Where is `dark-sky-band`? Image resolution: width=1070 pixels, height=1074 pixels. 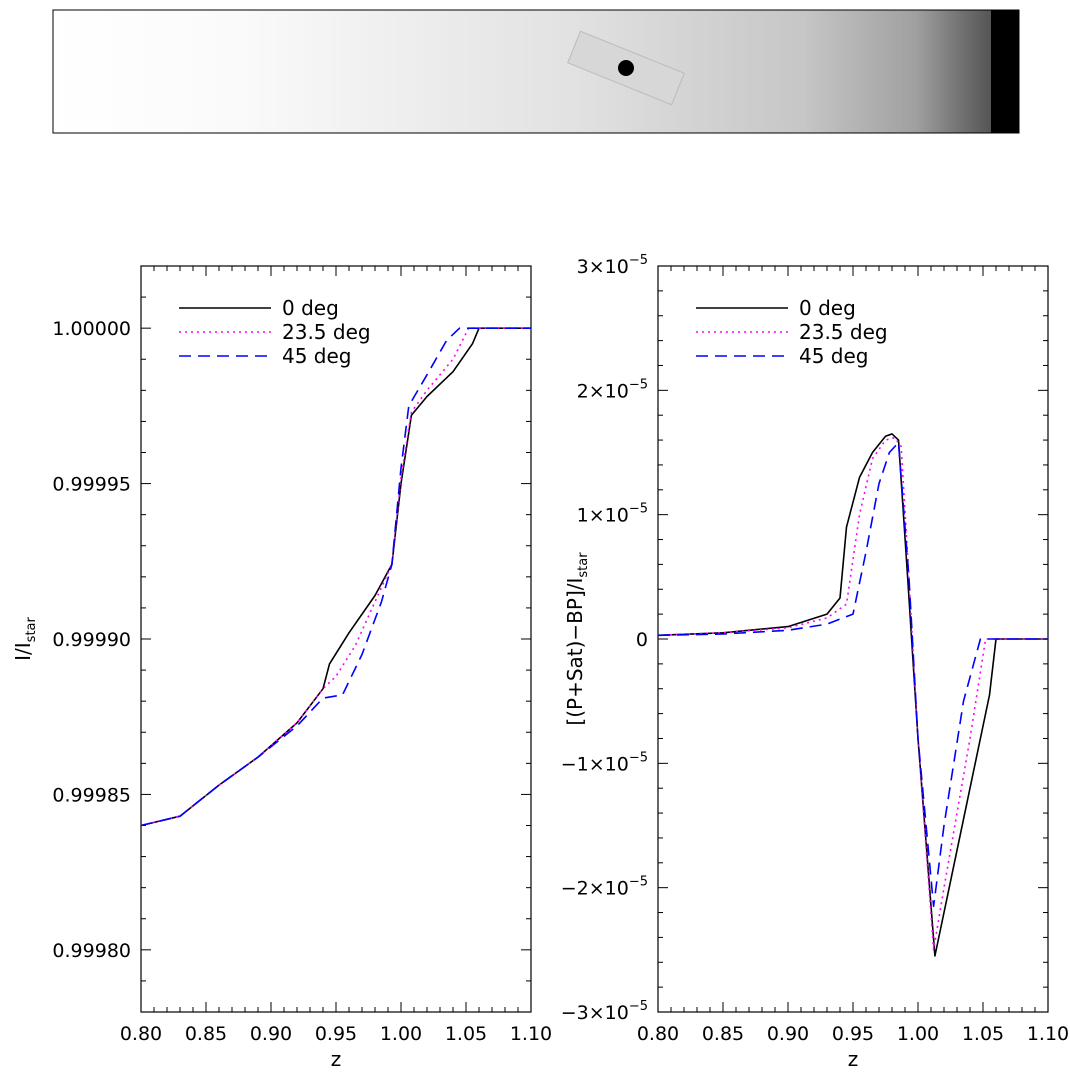
dark-sky-band is located at coordinates (1005, 71).